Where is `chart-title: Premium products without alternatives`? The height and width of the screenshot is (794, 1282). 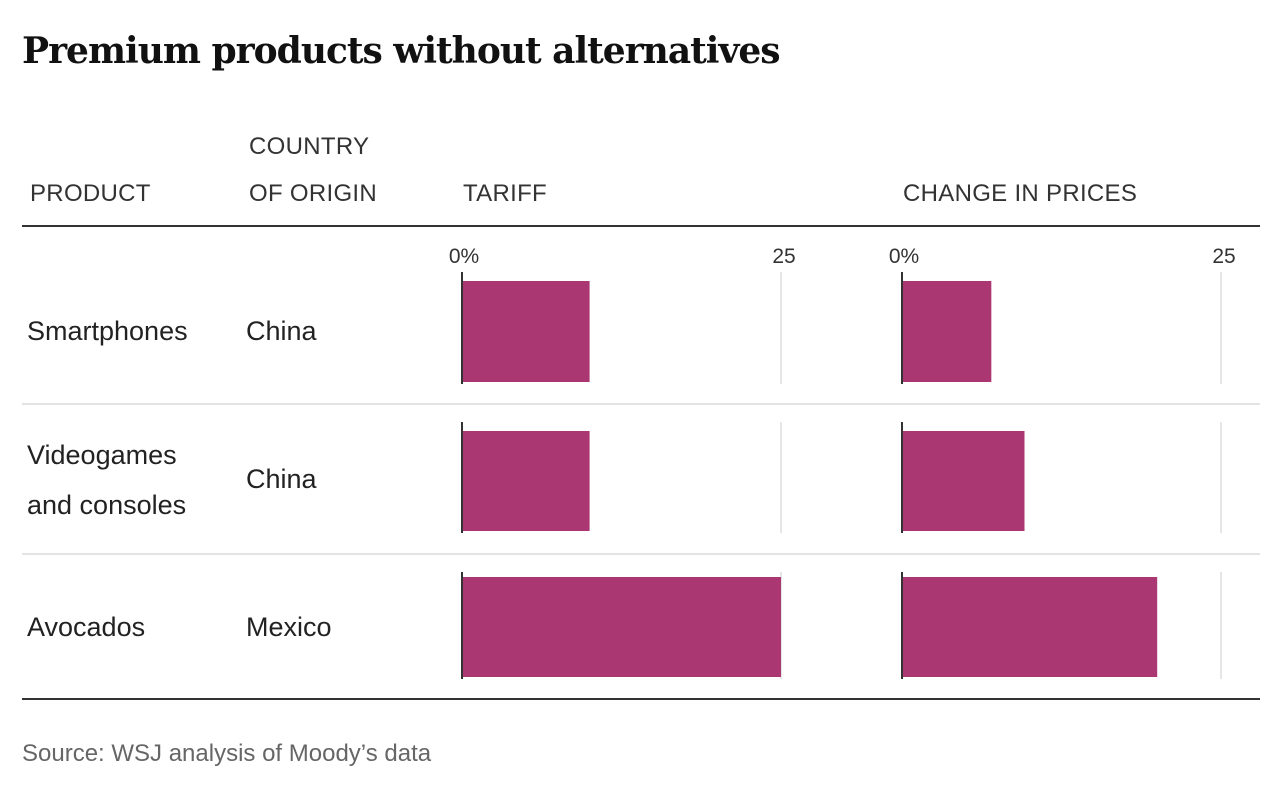
chart-title: Premium products without alternatives is located at coordinates (401, 51).